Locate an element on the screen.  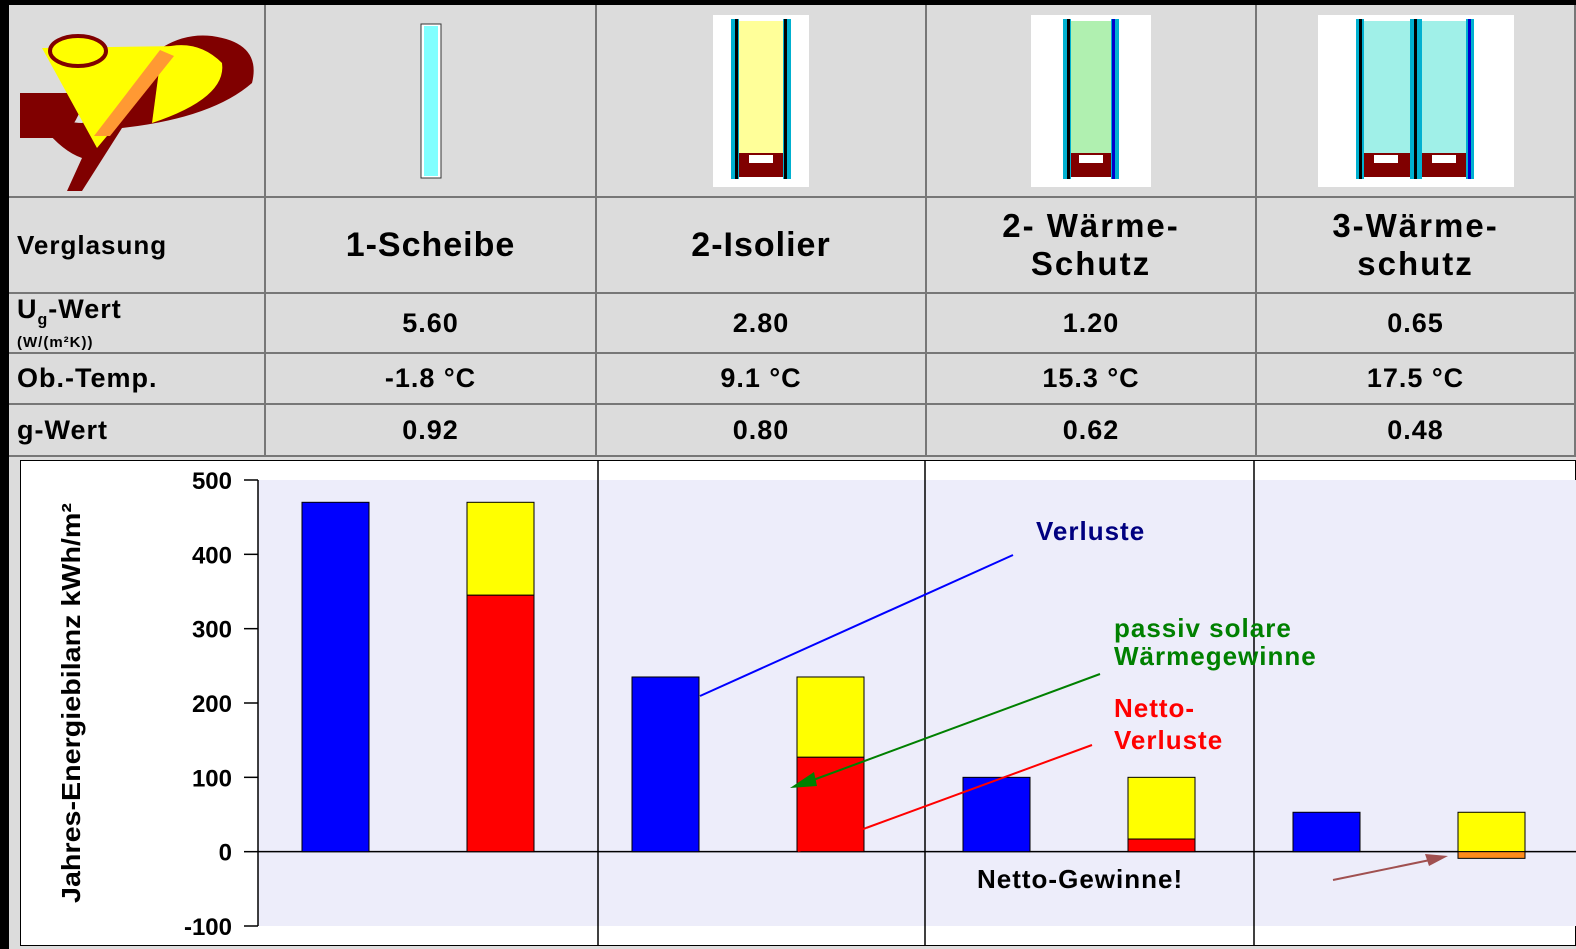
col4-name: 3-Wärme- schutz is located at coordinates (1416, 246).